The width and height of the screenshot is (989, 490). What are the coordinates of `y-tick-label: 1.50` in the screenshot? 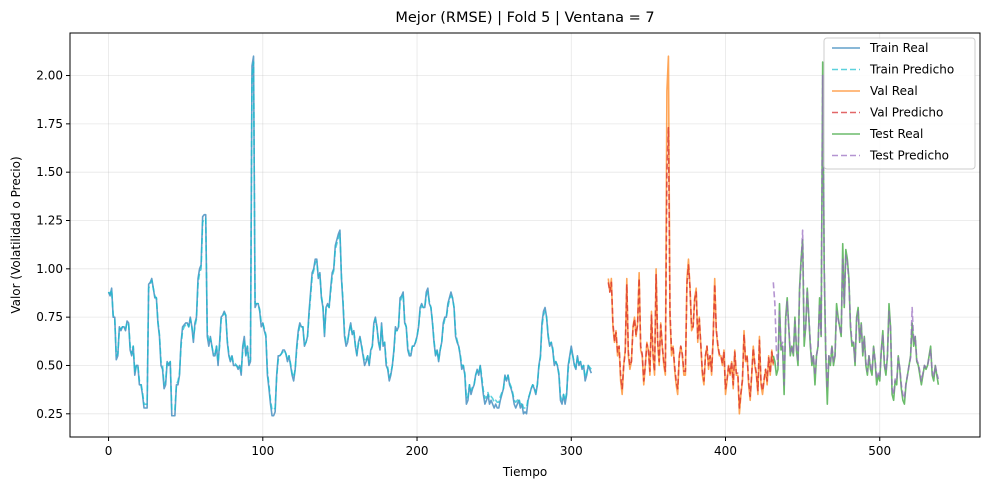 It's located at (49, 172).